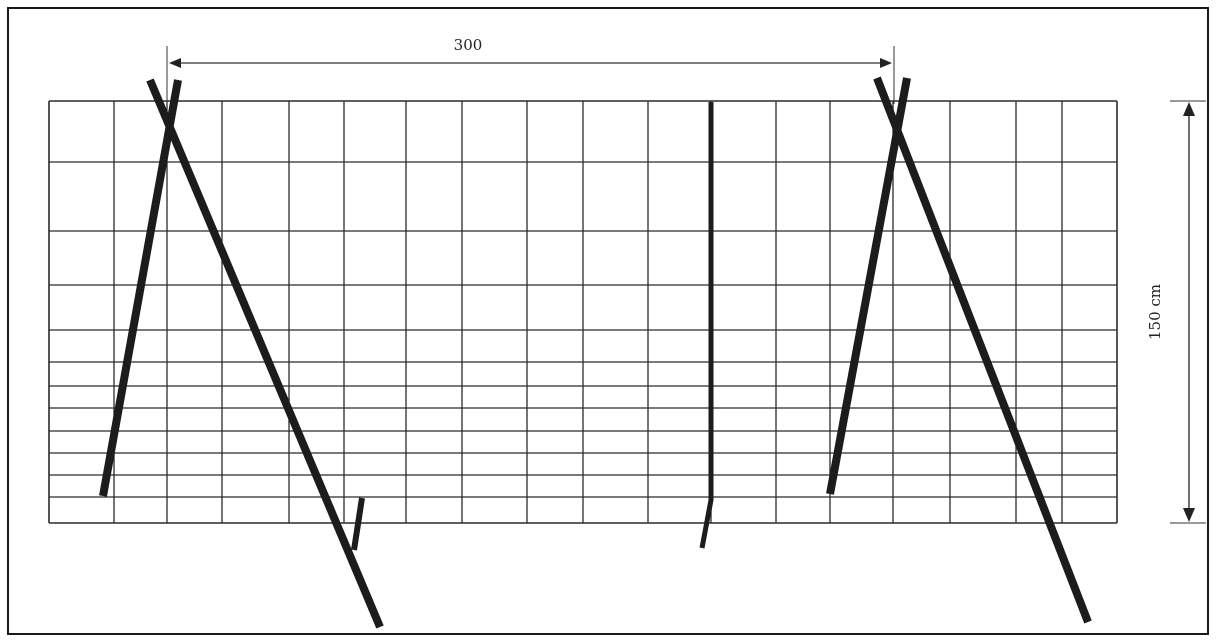 The height and width of the screenshot is (643, 1218). I want to click on horizontal-dimension-label: 300, so click(468, 45).